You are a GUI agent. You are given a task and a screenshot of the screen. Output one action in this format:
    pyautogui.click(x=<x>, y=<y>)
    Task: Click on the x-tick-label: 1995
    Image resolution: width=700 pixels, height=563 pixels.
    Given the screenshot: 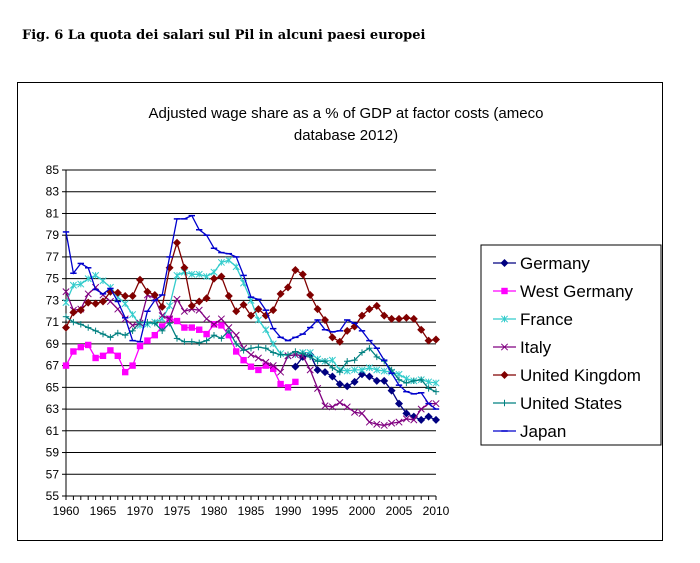 What is the action you would take?
    pyautogui.click(x=325, y=511)
    